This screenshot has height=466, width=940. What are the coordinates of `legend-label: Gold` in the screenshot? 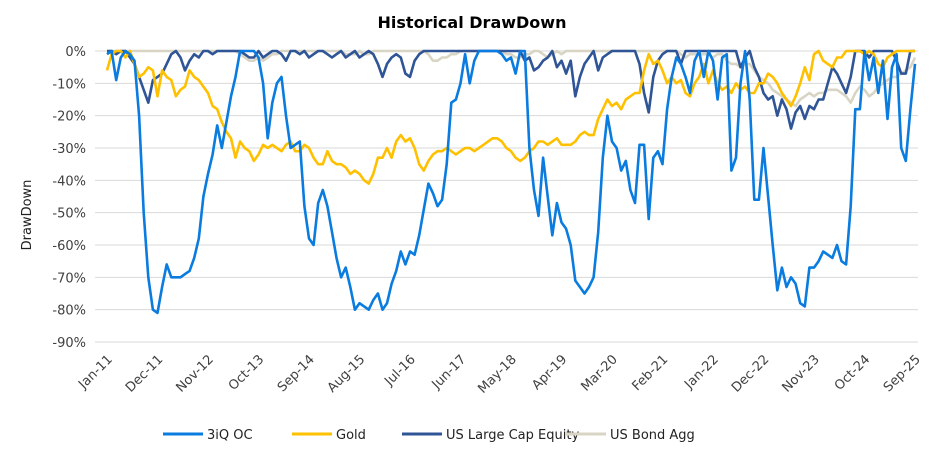 It's located at (351, 435).